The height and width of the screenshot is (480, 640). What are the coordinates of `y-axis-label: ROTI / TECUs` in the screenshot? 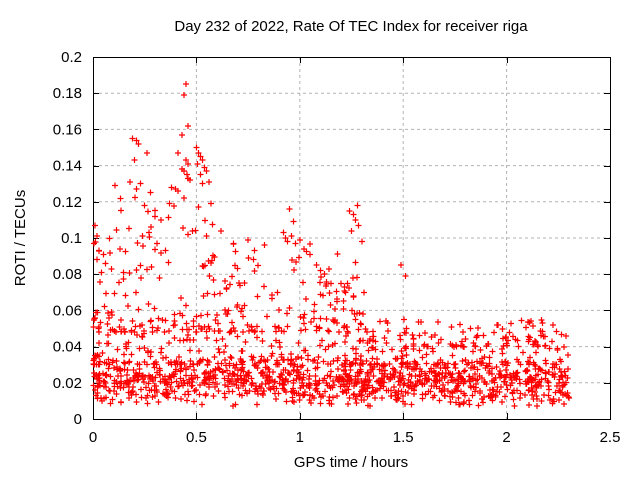 It's located at (20, 238).